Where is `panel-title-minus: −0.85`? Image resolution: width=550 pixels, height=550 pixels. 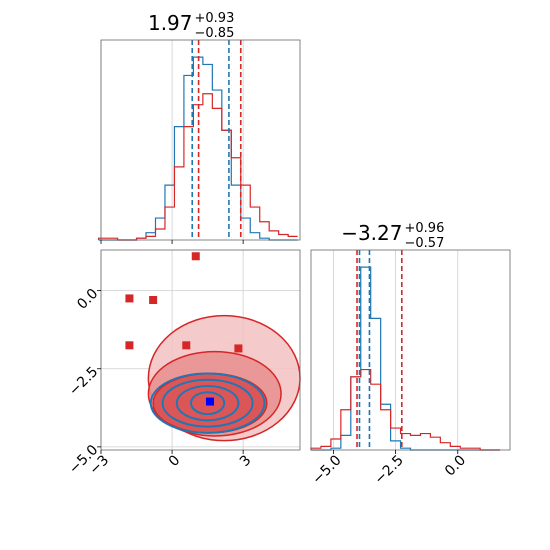 panel-title-minus: −0.85 is located at coordinates (215, 33).